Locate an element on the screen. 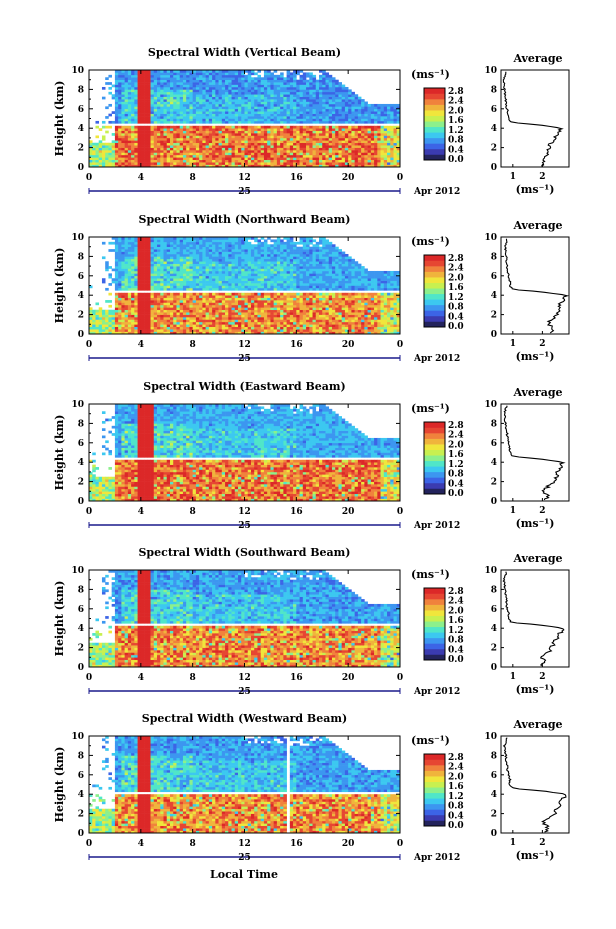  y-tick-label: 8 is located at coordinates (81, 90).